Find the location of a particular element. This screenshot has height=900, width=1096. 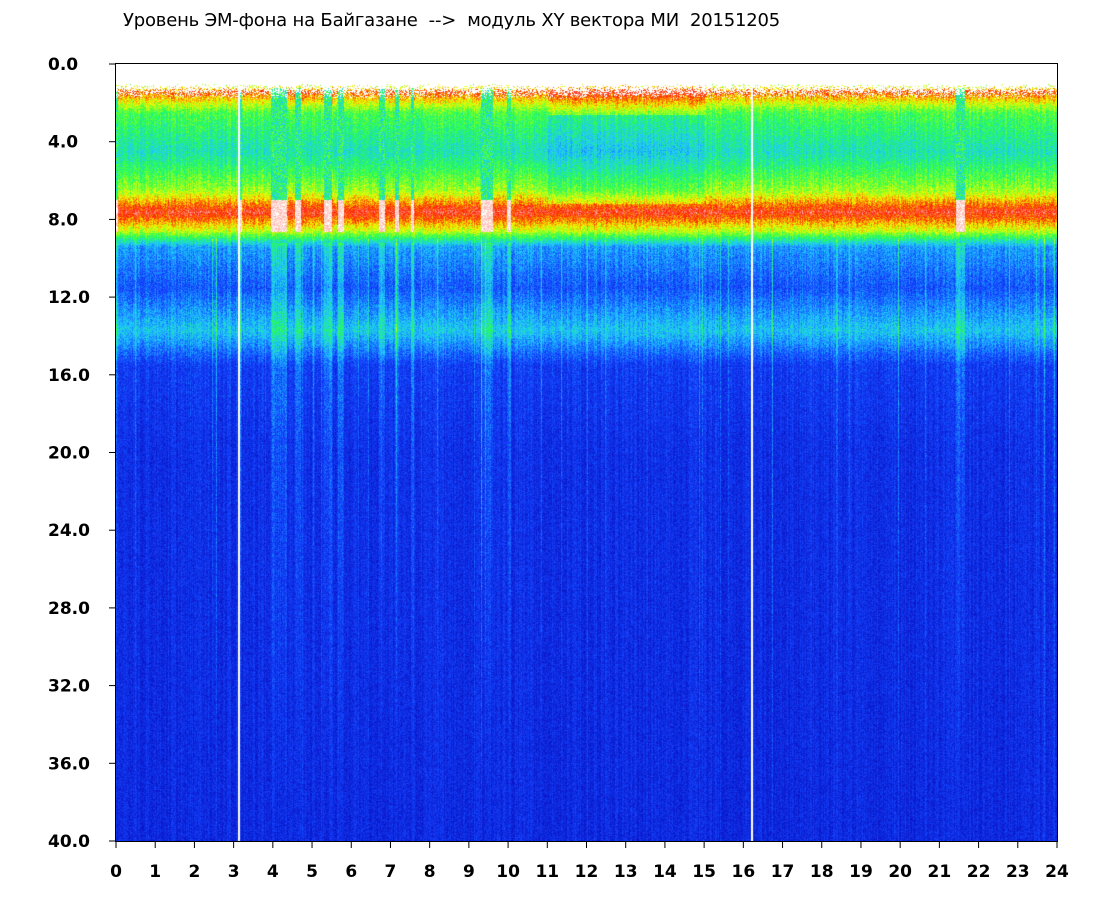

x-tick-label: 4 is located at coordinates (273, 872).